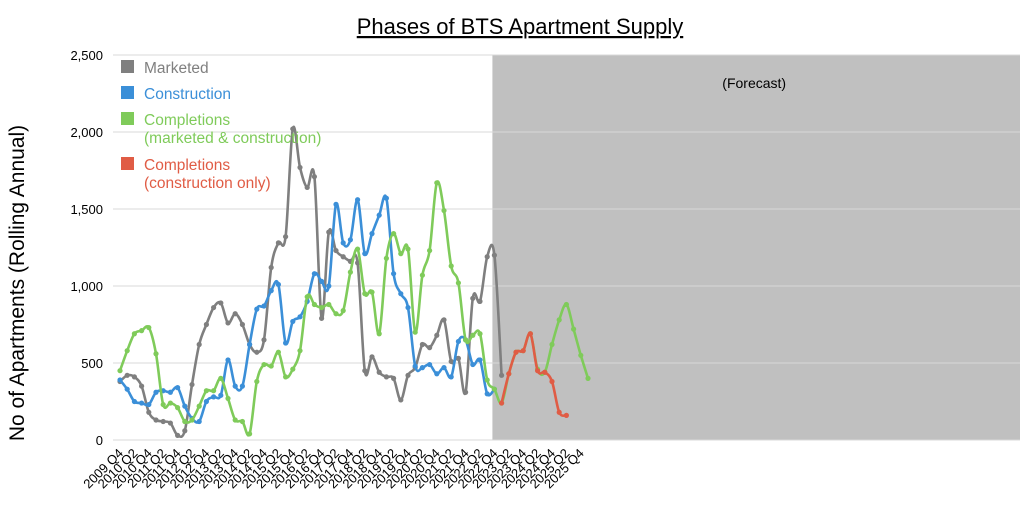 The height and width of the screenshot is (523, 1024). I want to click on legend-label: (marketed & construction), so click(232, 138).